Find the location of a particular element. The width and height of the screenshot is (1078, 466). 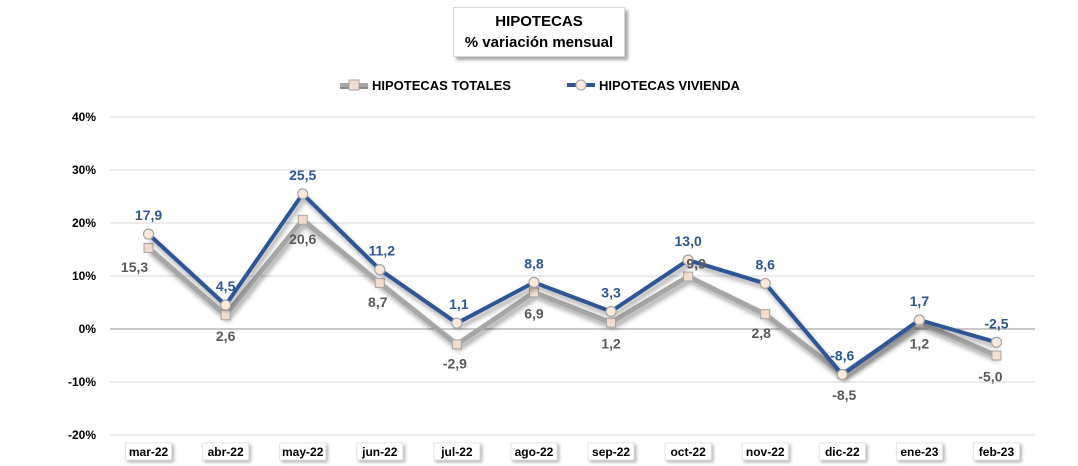

y-tick-label: 20% is located at coordinates (84, 223).